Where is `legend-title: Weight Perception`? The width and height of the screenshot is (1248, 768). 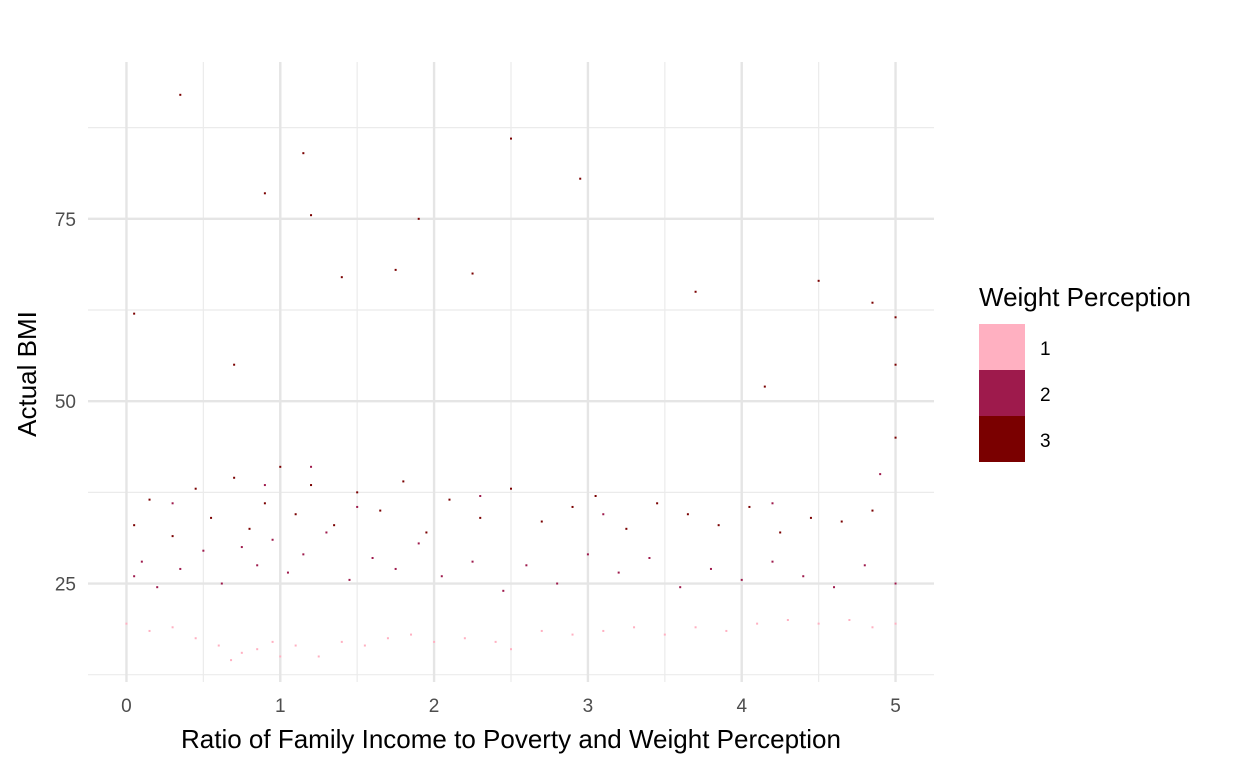 legend-title: Weight Perception is located at coordinates (1085, 297).